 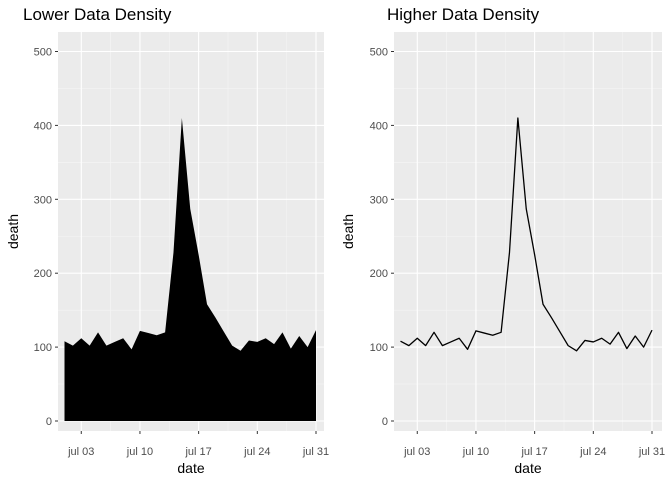 What do you see at coordinates (463, 14) in the screenshot?
I see `chart-title: Higher Data Density` at bounding box center [463, 14].